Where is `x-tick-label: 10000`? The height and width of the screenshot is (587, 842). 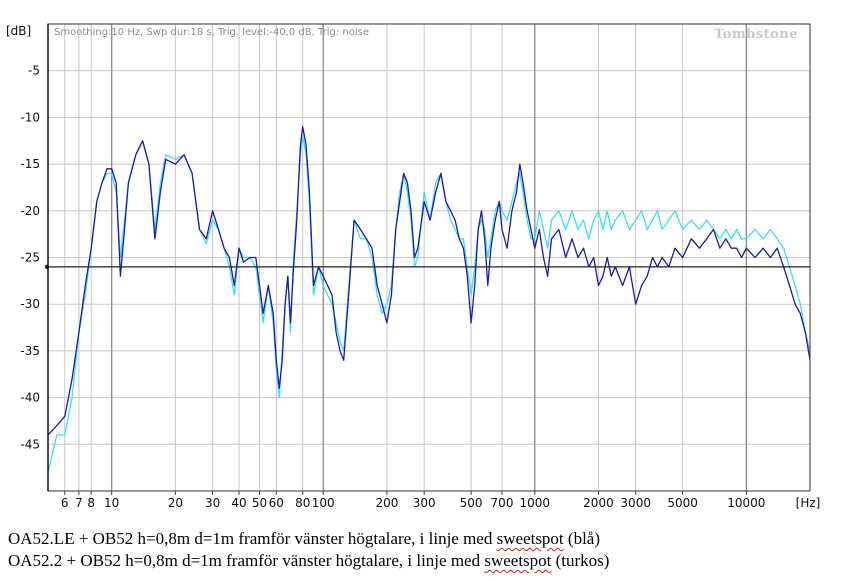 x-tick-label: 10000 is located at coordinates (746, 503).